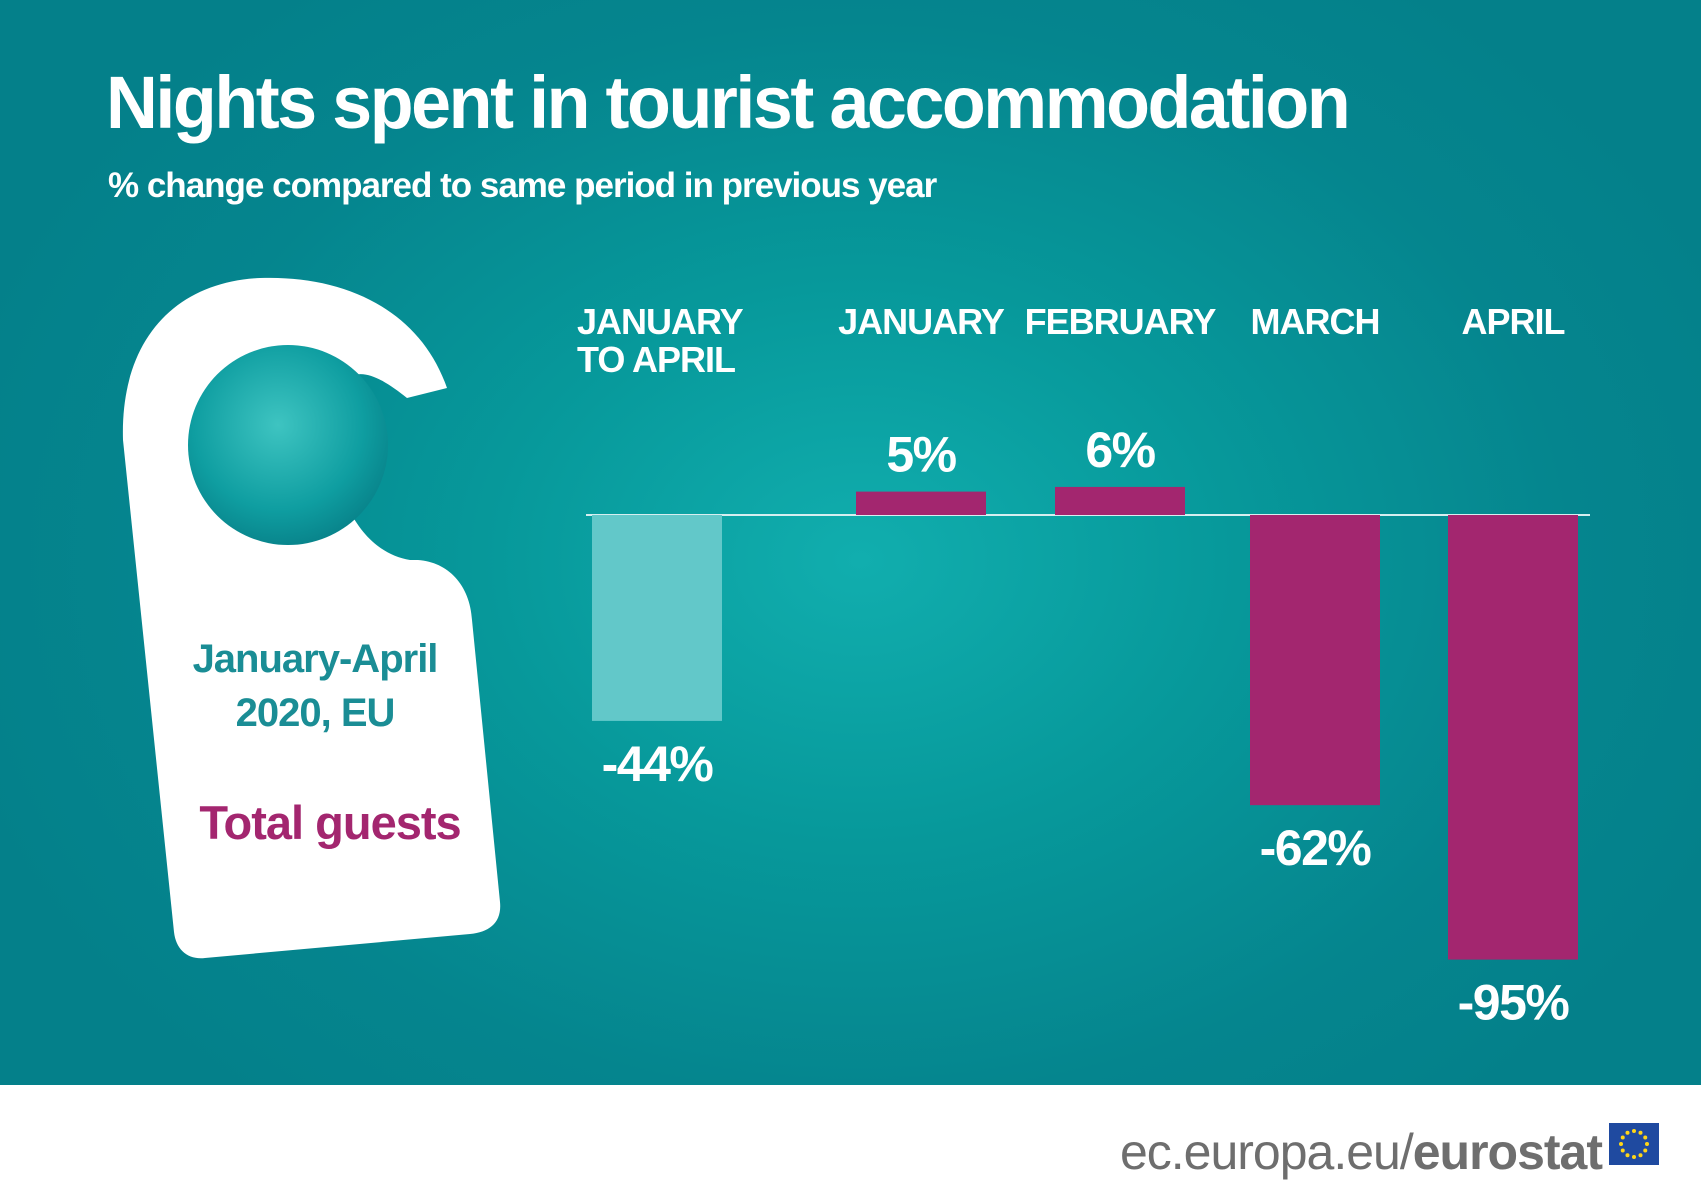 This screenshot has height=1202, width=1701. Describe the element at coordinates (921, 321) in the screenshot. I see `category-label-1: JANUARY` at that location.